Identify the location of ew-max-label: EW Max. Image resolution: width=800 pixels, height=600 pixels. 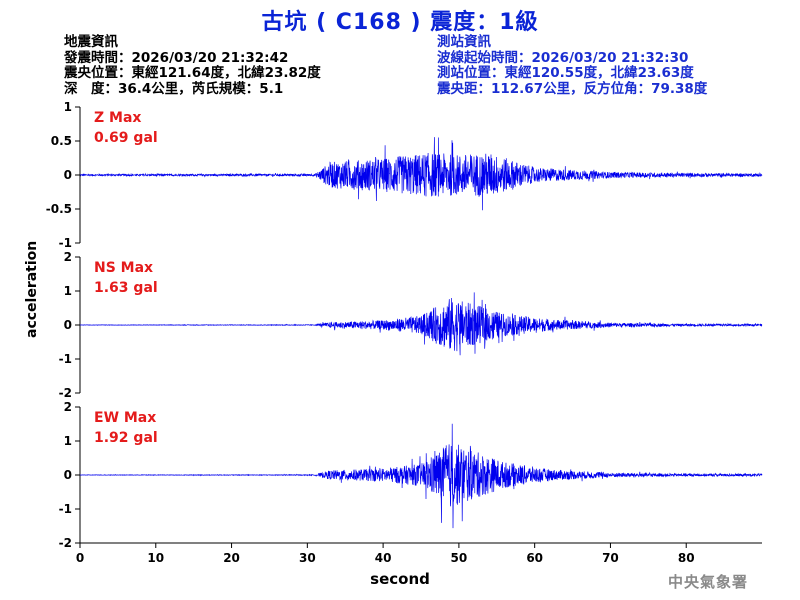
(125, 418).